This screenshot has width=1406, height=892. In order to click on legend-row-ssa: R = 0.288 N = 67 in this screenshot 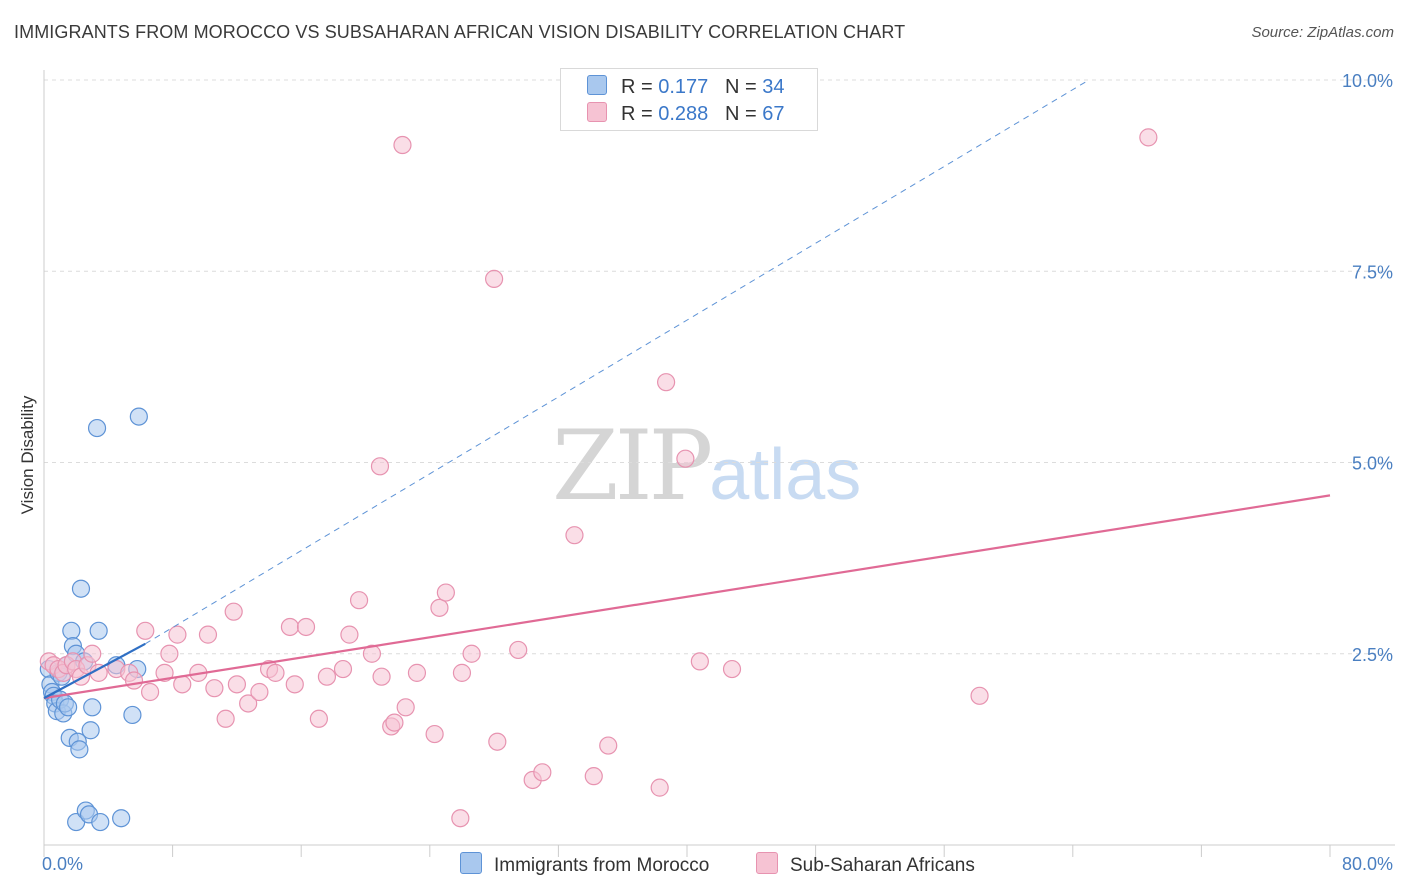, I will do `click(685, 115)`.